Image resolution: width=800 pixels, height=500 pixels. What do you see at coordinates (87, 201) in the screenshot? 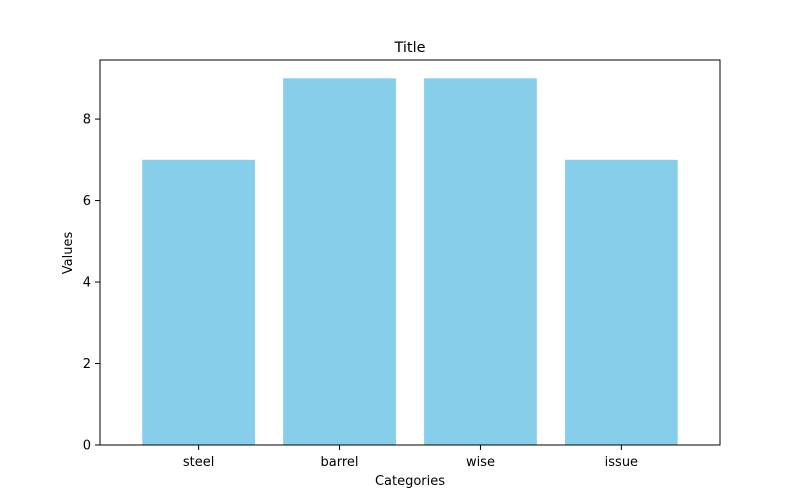
I see `y-tick-label: 6` at bounding box center [87, 201].